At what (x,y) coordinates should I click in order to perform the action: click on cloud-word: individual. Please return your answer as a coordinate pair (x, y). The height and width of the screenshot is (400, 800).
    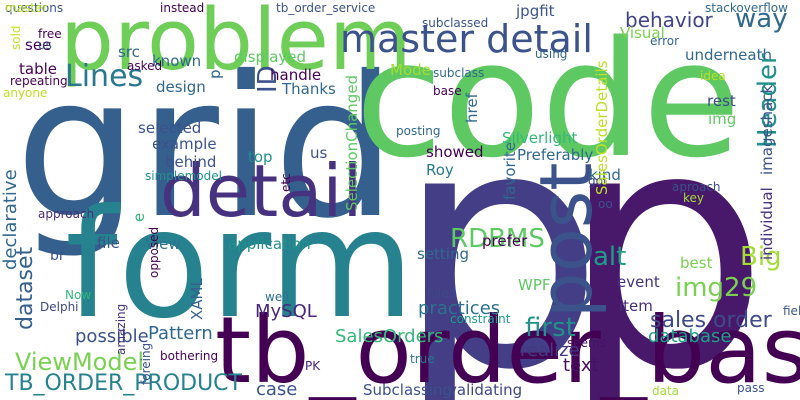
    Looking at the image, I should click on (767, 223).